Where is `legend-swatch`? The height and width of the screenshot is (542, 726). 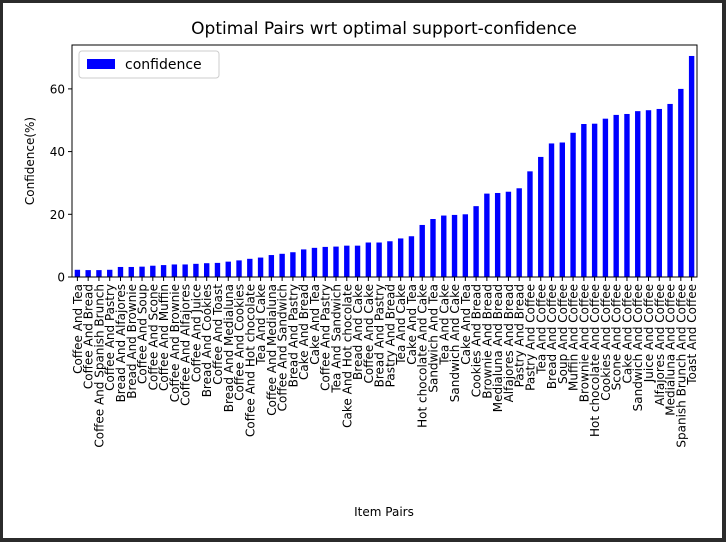
legend-swatch is located at coordinates (101, 64).